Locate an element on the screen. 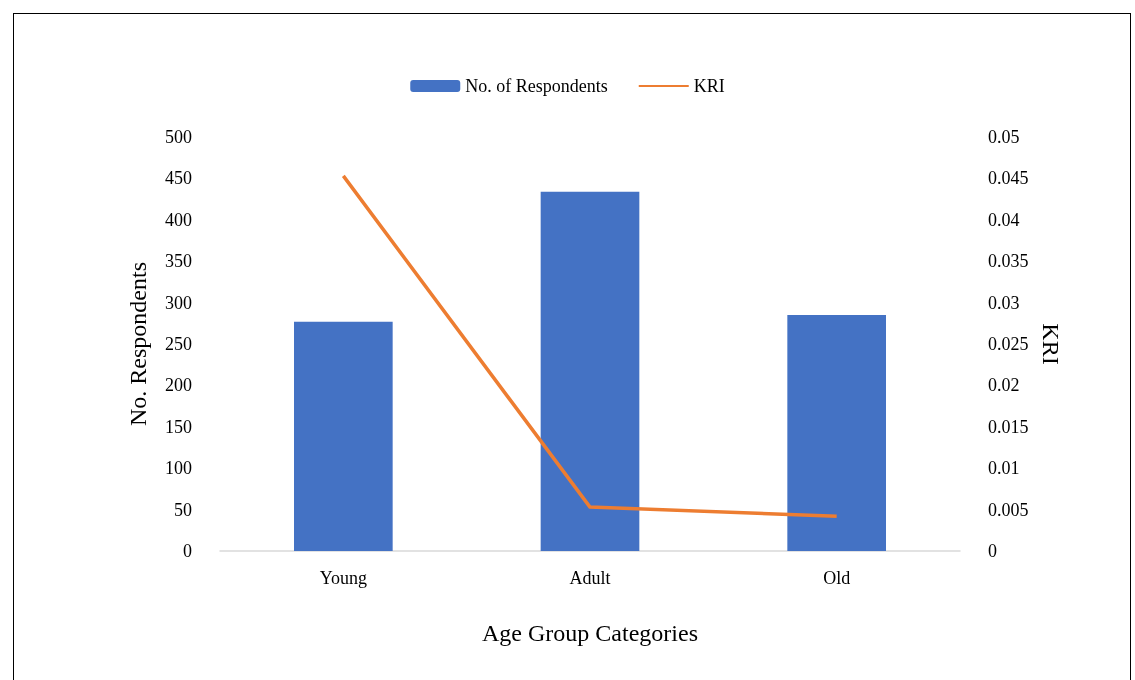  x-axis-title: Age Group Categories is located at coordinates (590, 633).